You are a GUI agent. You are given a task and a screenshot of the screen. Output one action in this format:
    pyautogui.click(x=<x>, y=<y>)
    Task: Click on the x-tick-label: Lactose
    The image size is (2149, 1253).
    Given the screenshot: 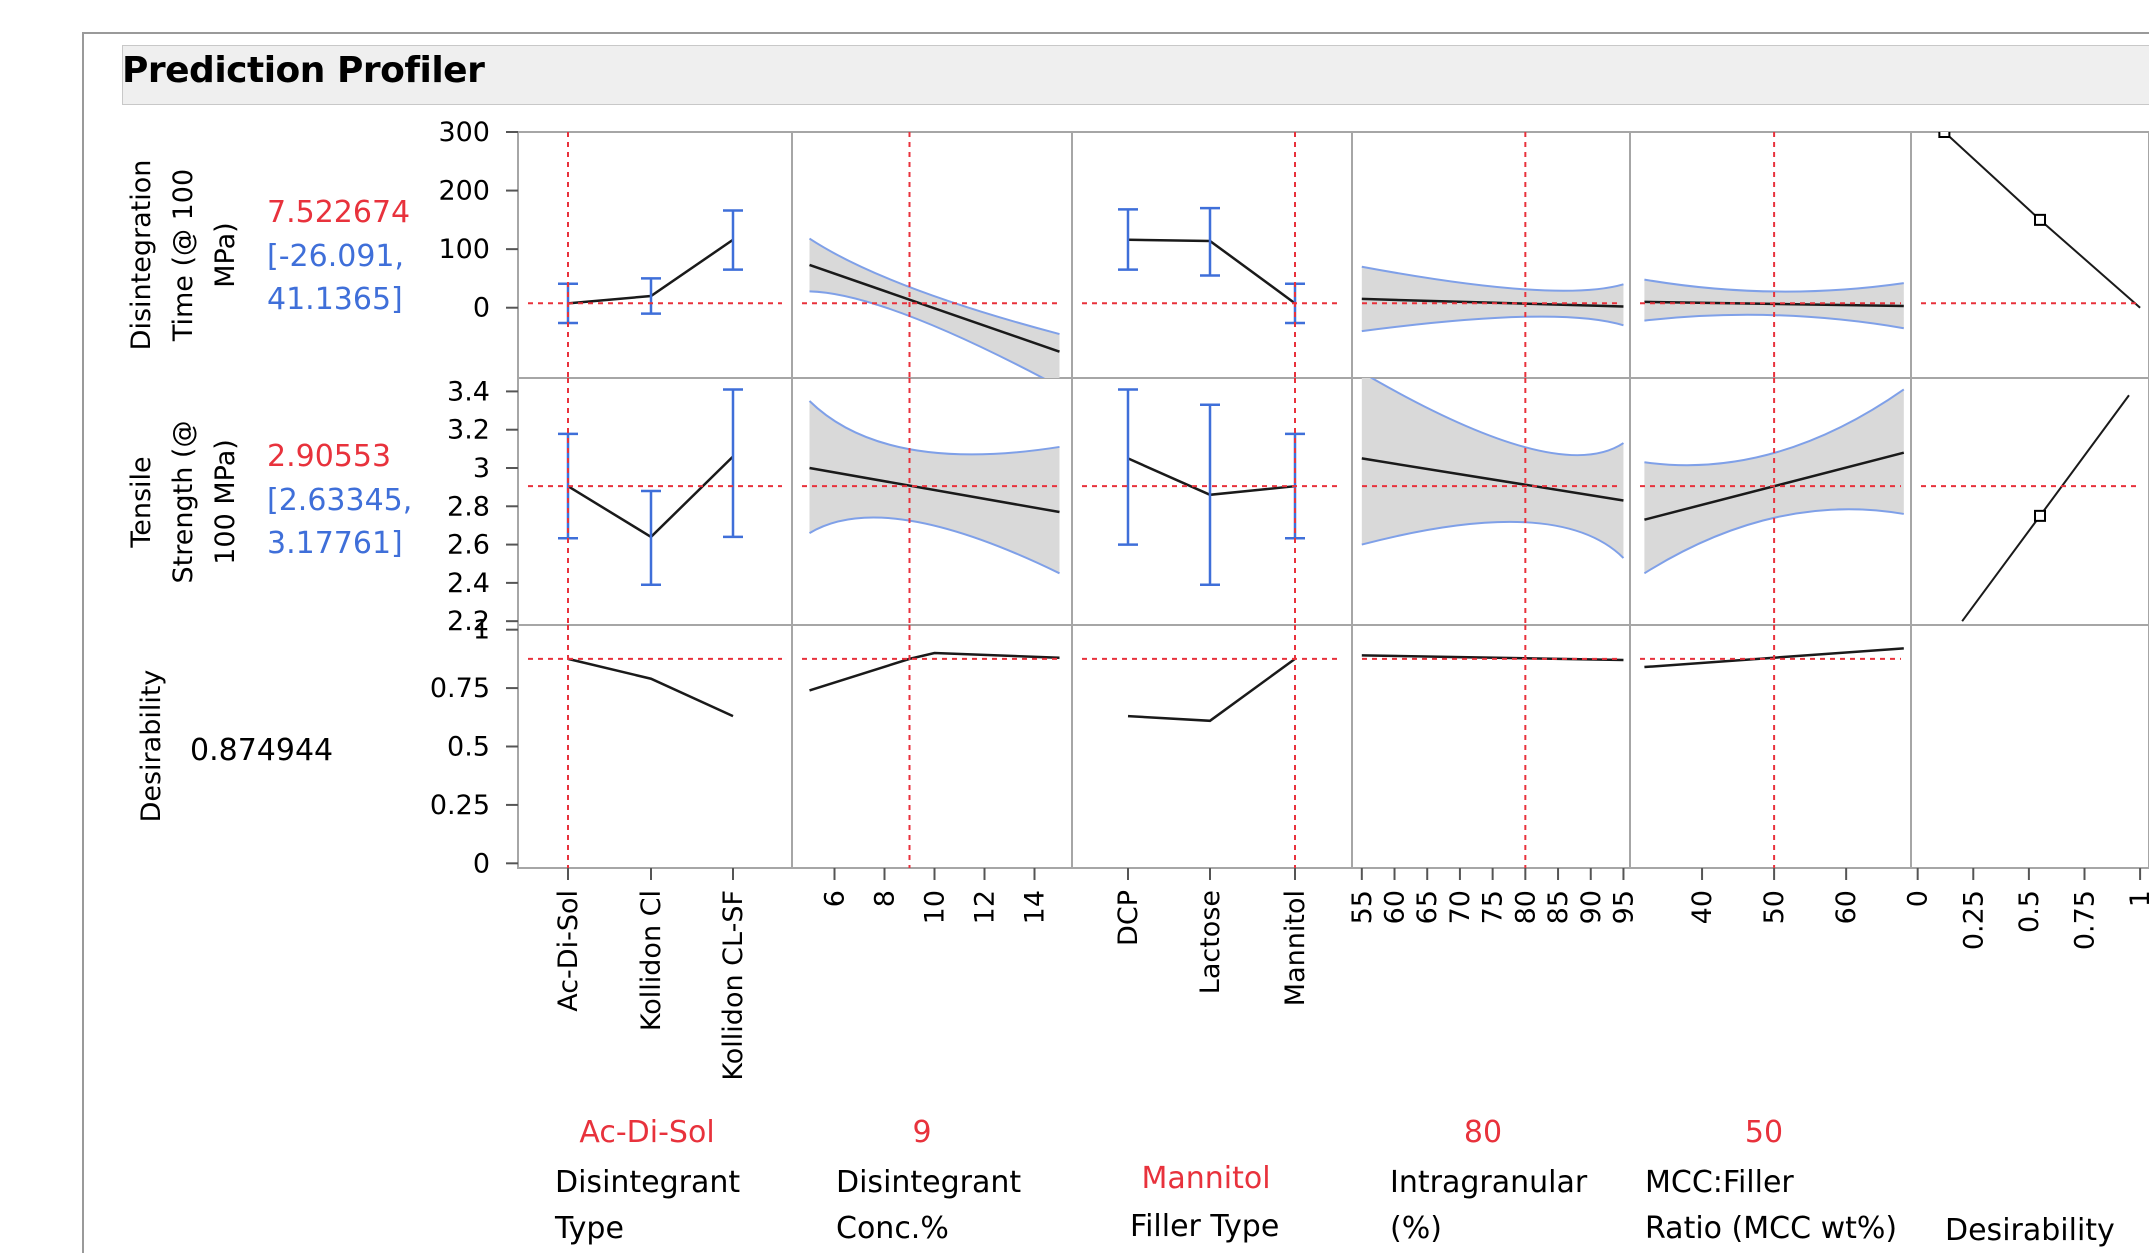 What is the action you would take?
    pyautogui.click(x=1210, y=942)
    